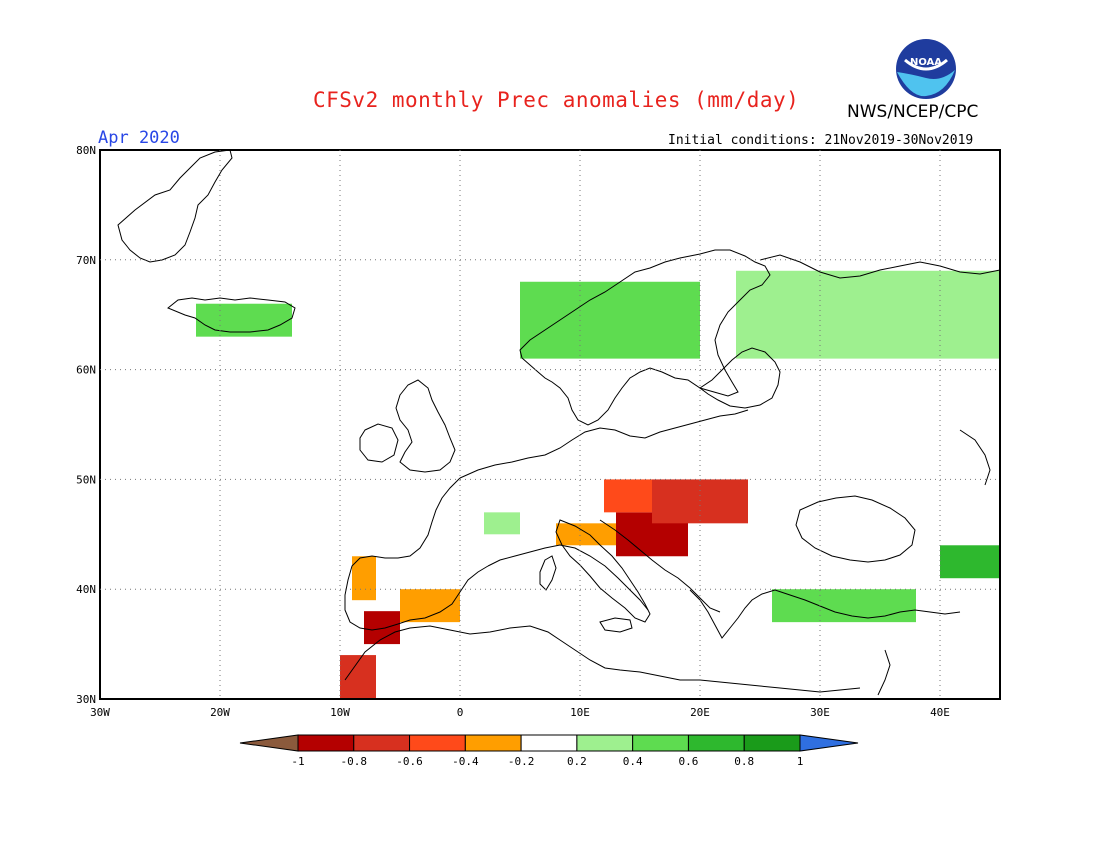 The width and height of the screenshot is (1100, 850). Describe the element at coordinates (926, 69) in the screenshot. I see `noaa-logo-icon: NOAA` at that location.